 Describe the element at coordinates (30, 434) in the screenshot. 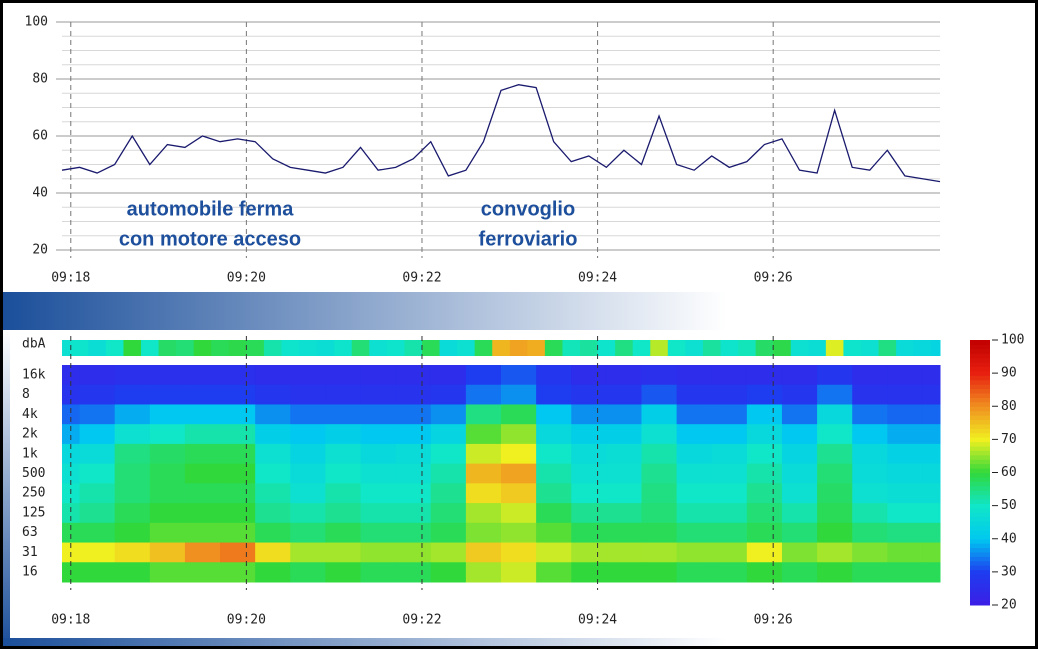

I see `band-label: 2k` at that location.